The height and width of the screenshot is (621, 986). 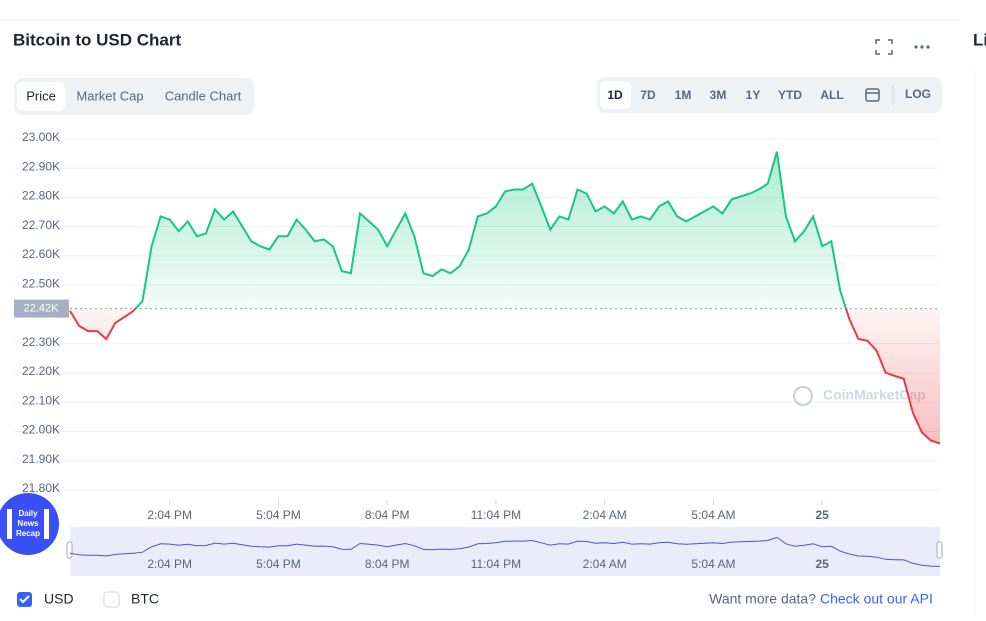 I want to click on x-tick-label: 25, so click(x=823, y=515).